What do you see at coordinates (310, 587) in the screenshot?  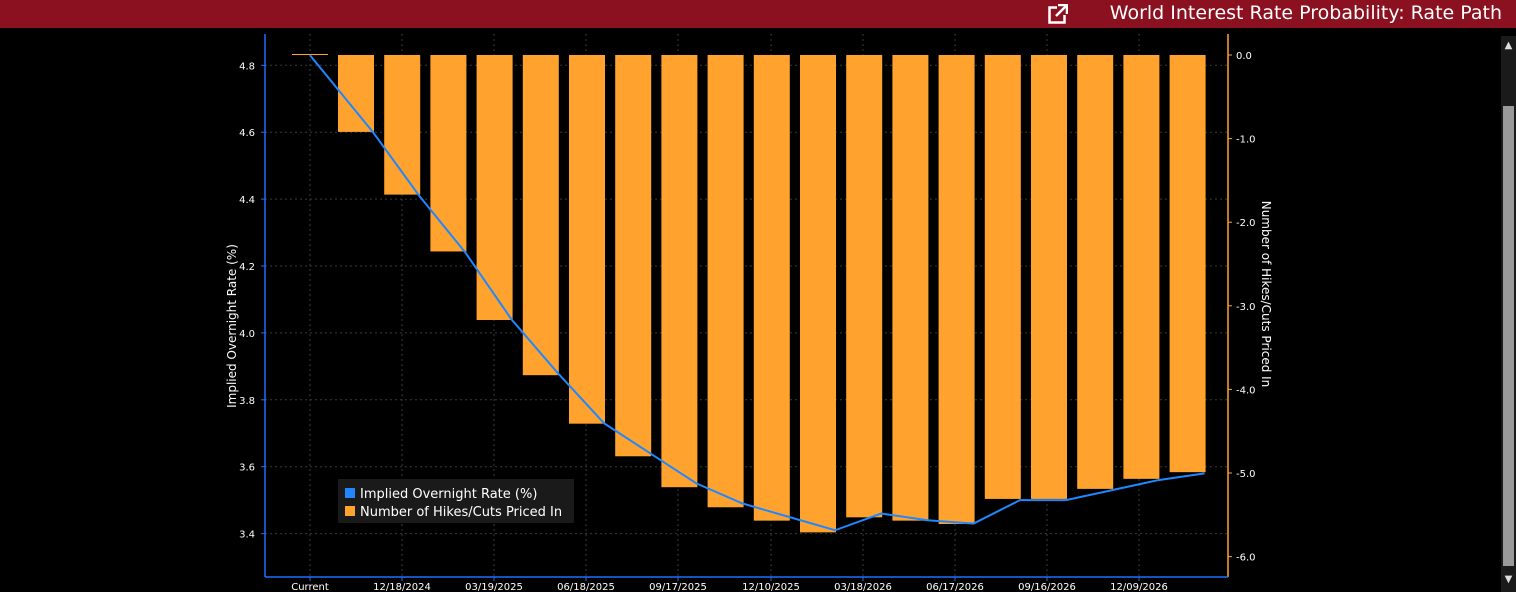 I see `x-tick-label: Current` at bounding box center [310, 587].